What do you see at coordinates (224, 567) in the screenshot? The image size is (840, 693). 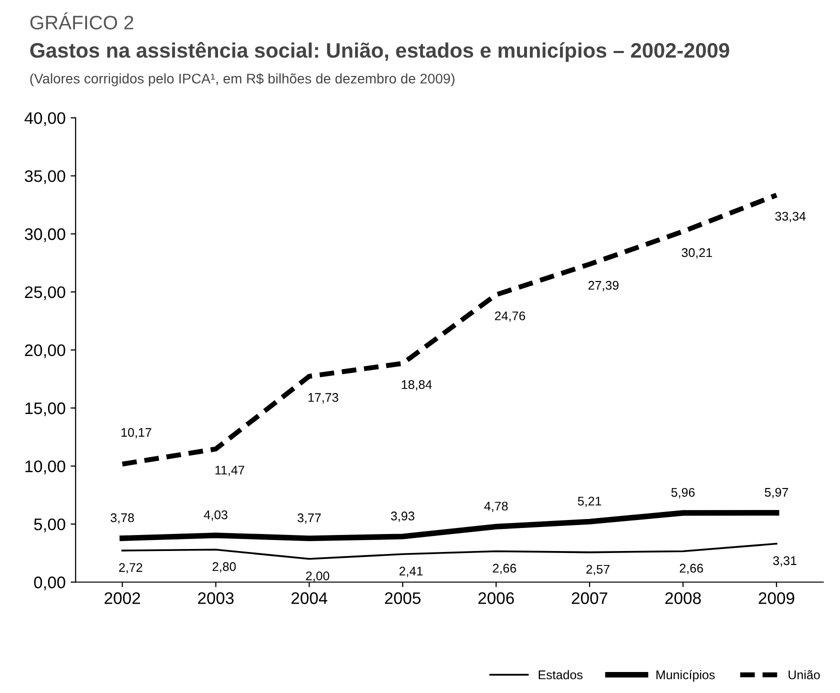 I see `data-label: 2,80` at bounding box center [224, 567].